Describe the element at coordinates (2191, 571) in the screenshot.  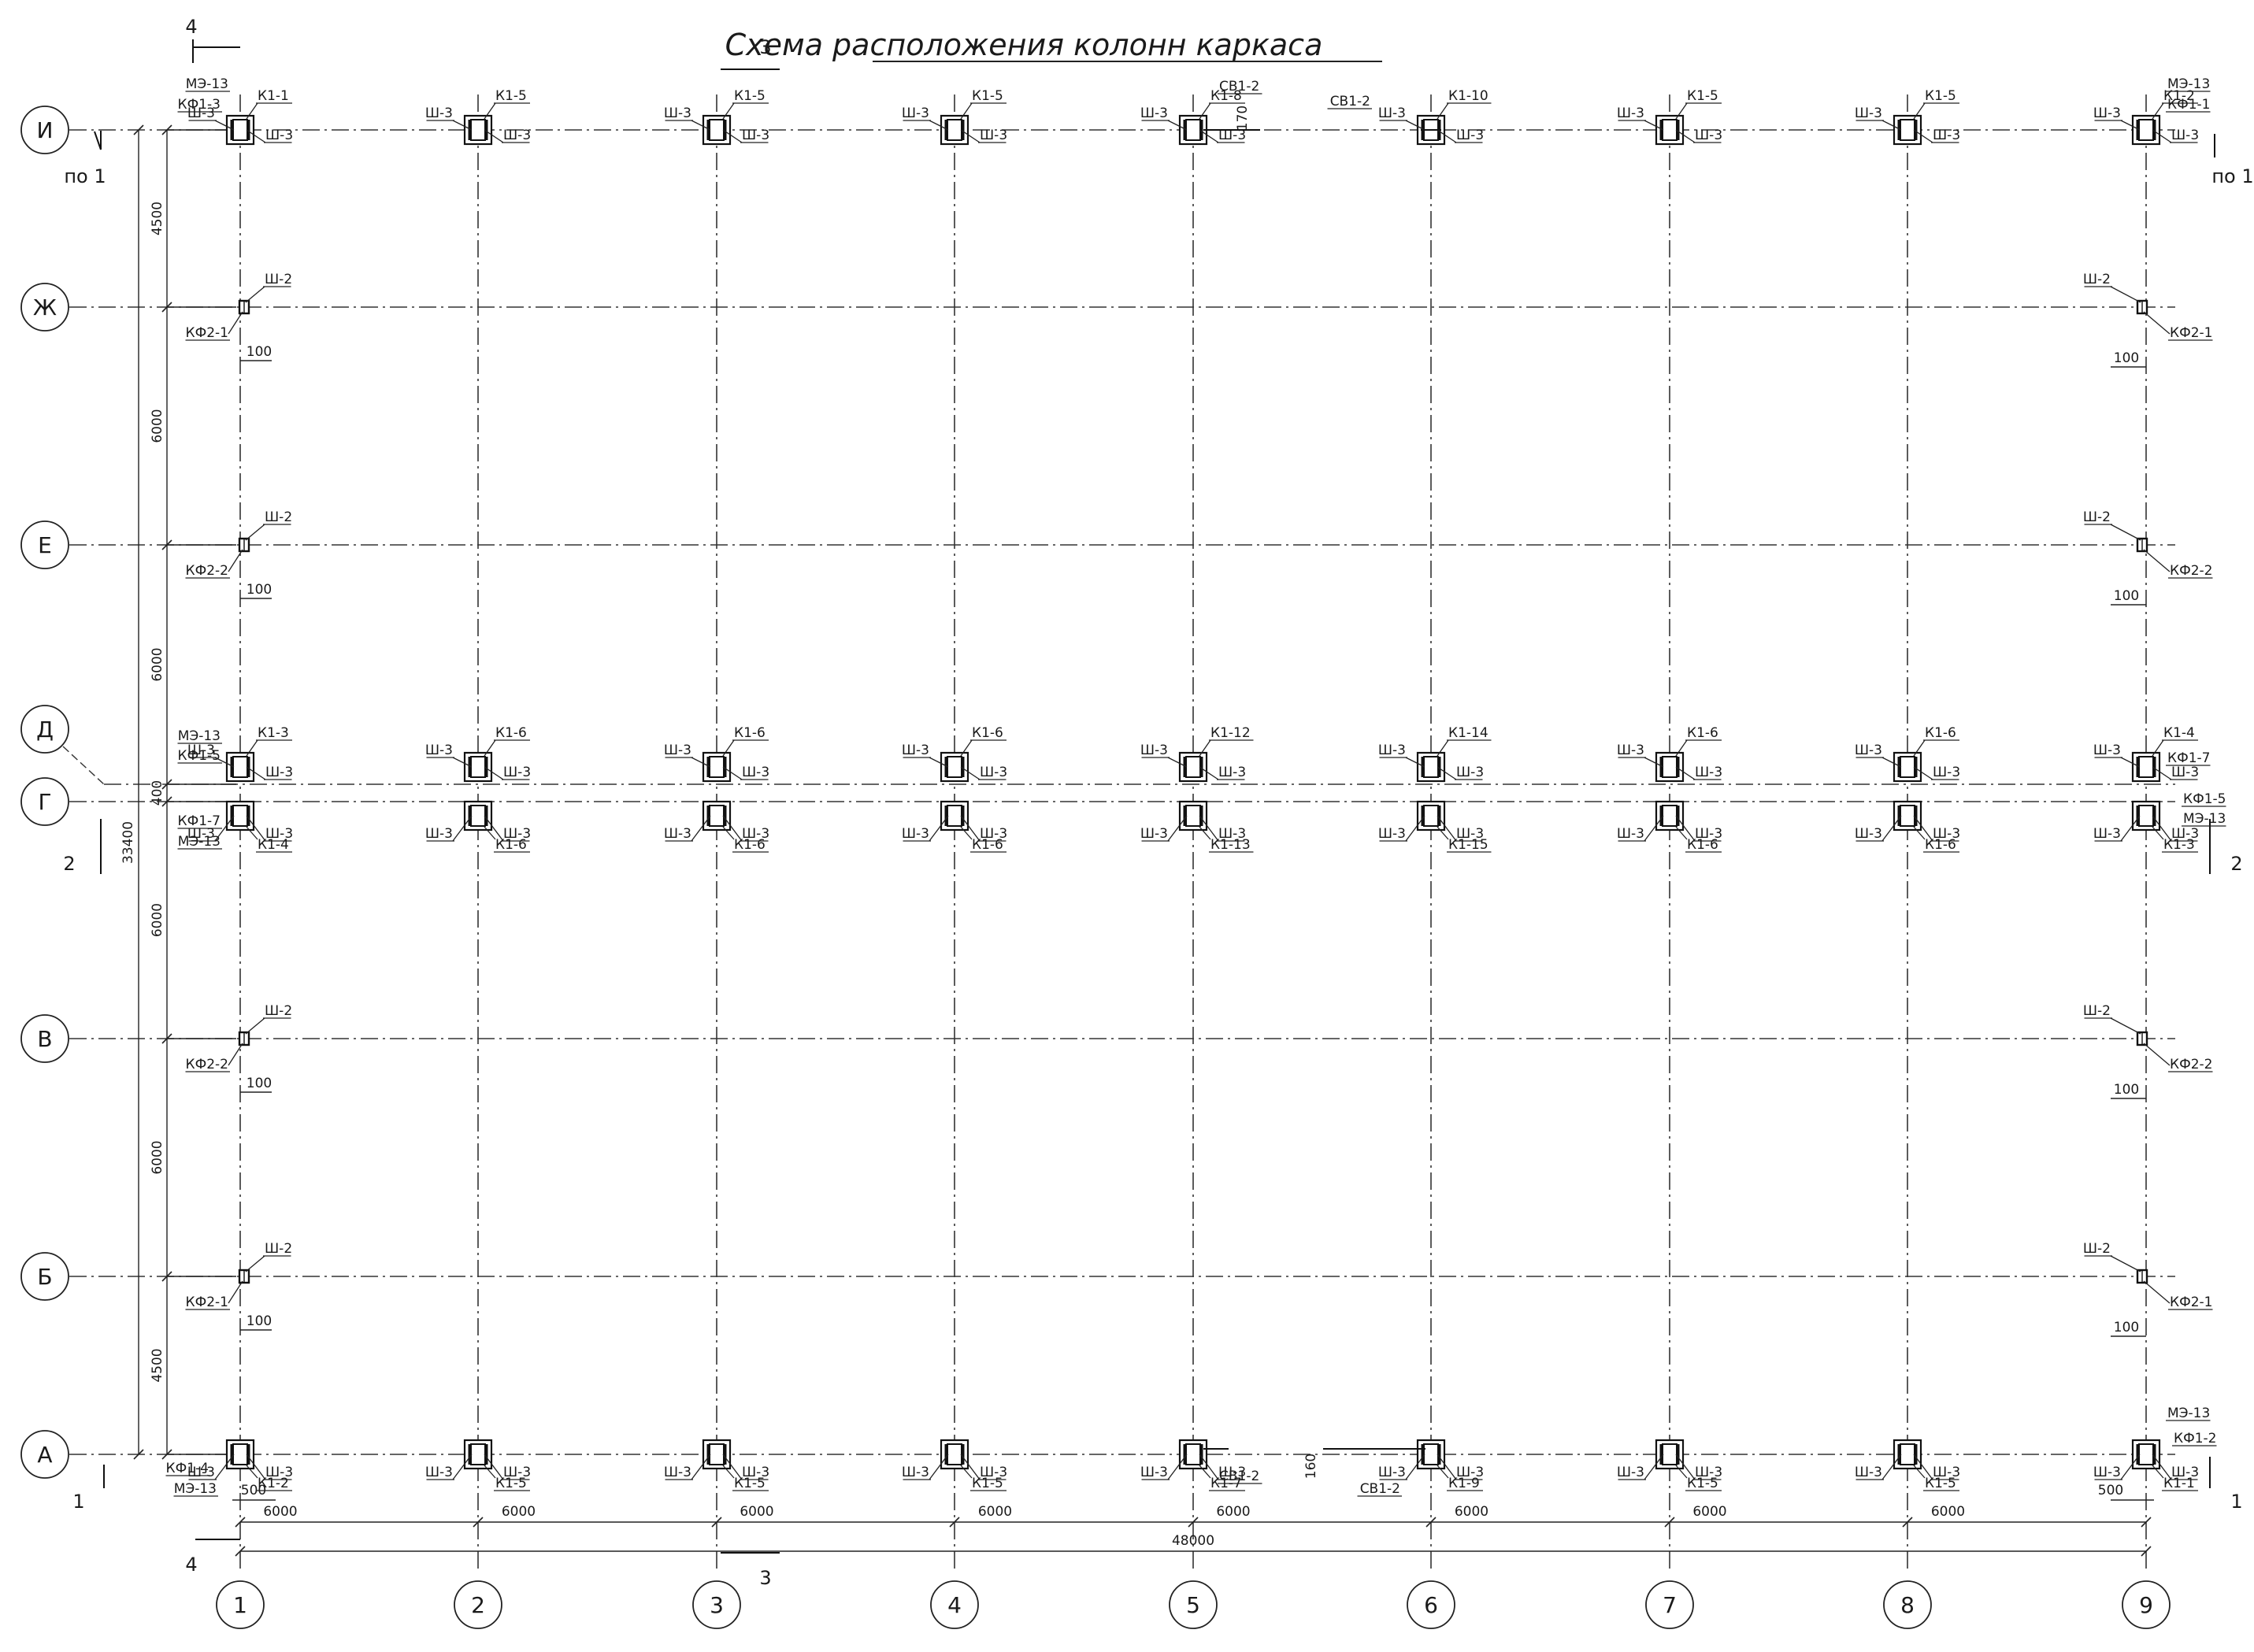
I see `wind-column-mark: КФ2-2` at that location.